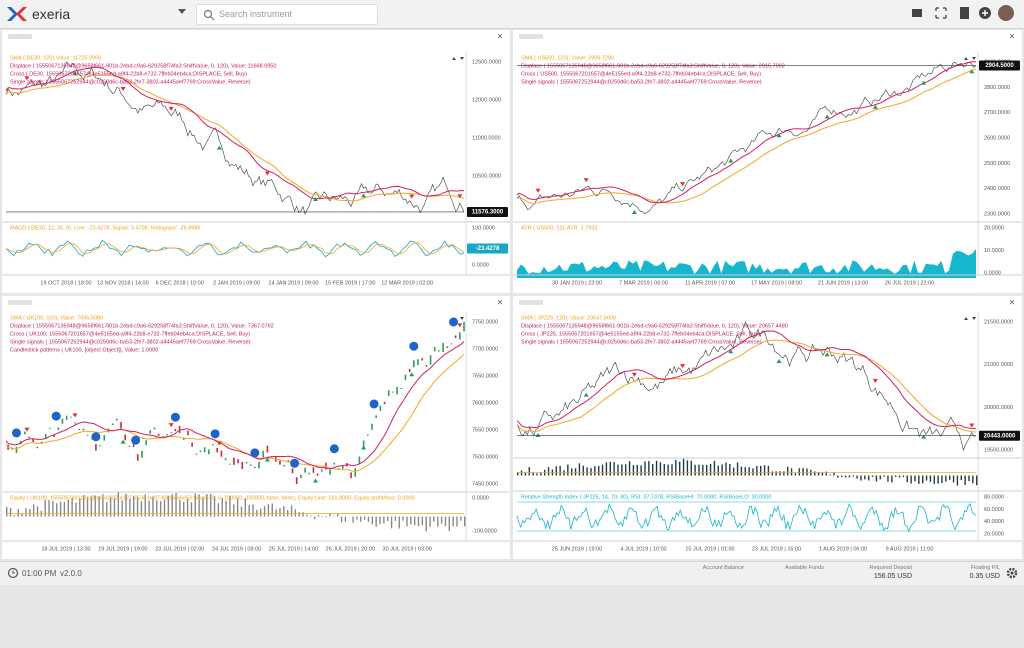 This screenshot has height=648, width=1024. Describe the element at coordinates (994, 534) in the screenshot. I see `sub-tick-label: 20.0000` at that location.